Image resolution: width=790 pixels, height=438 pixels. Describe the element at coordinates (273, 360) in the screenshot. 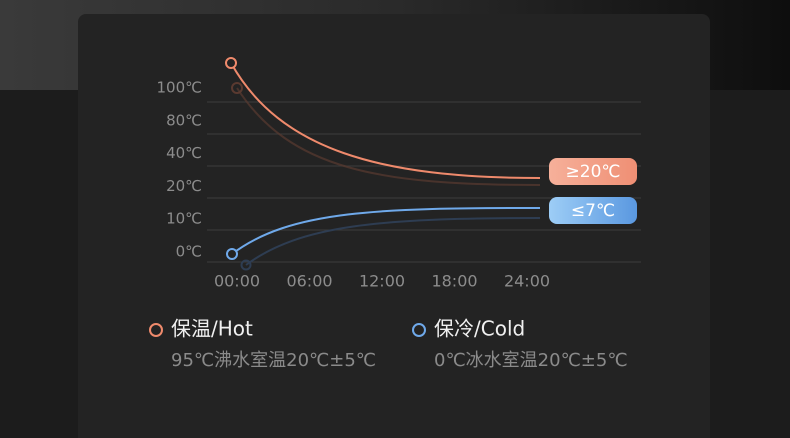

I see `legend-desc: 95℃沸水室温20℃±5℃` at that location.